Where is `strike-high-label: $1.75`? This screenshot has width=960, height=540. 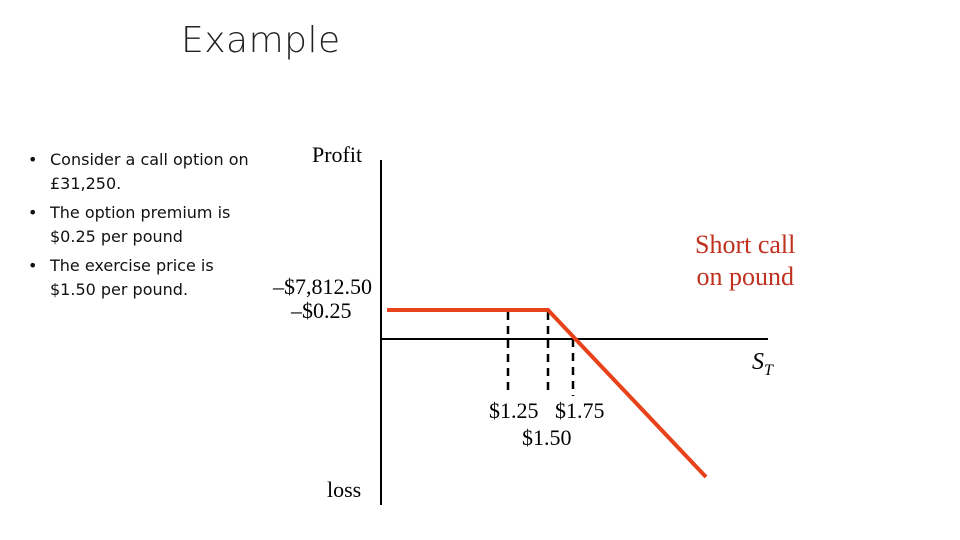 strike-high-label: $1.75 is located at coordinates (580, 410).